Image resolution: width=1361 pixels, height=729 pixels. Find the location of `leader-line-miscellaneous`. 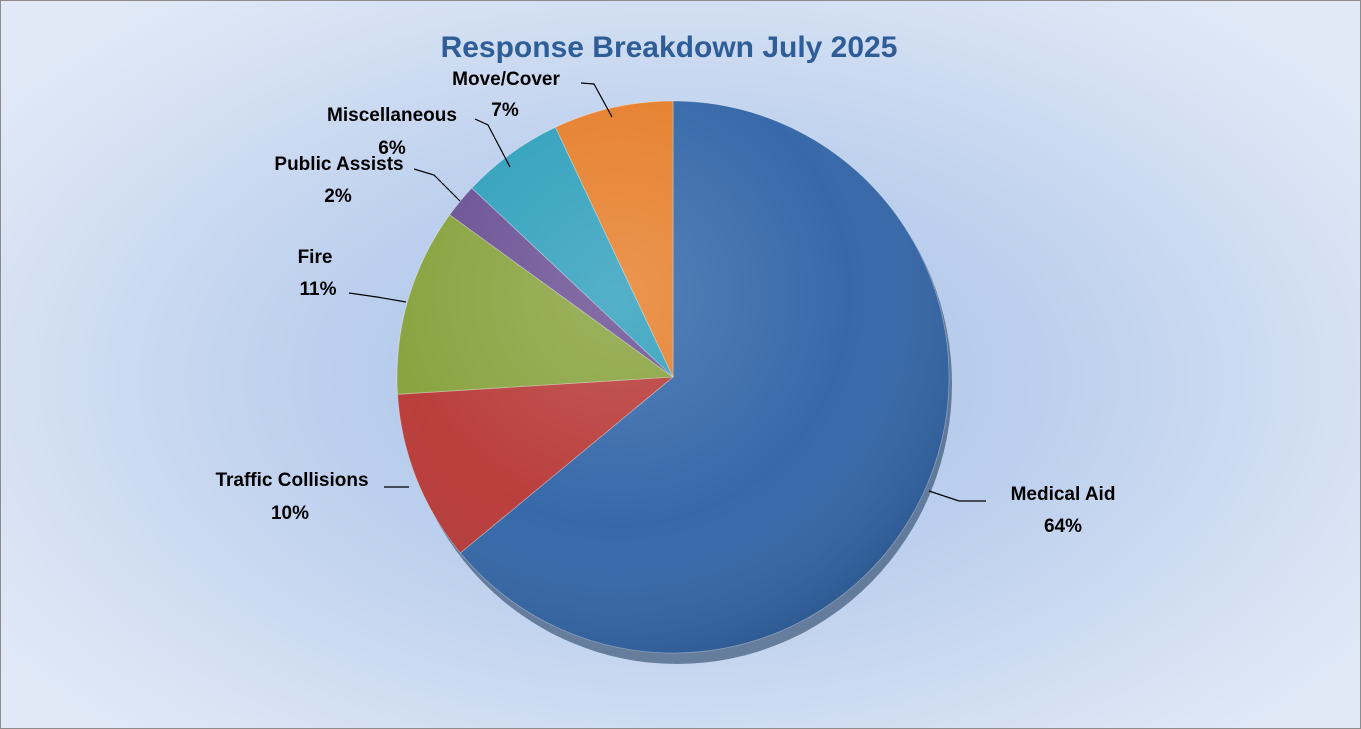

leader-line-miscellaneous is located at coordinates (492, 143).